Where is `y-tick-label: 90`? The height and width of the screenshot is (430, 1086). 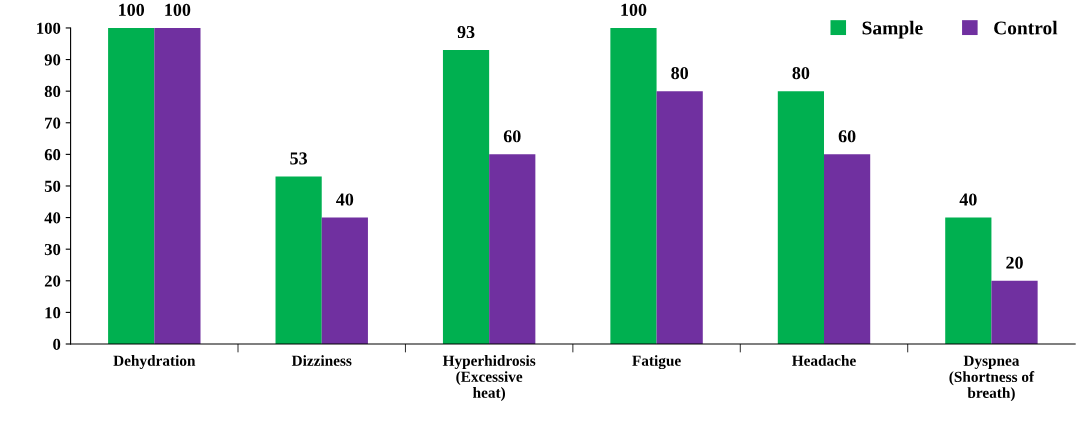
y-tick-label: 90 is located at coordinates (52, 60).